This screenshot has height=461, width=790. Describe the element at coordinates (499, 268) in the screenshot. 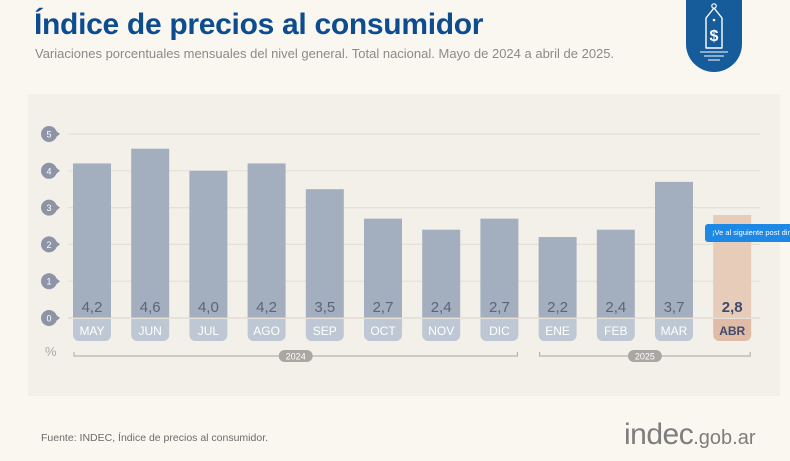

I see `bar-dic` at that location.